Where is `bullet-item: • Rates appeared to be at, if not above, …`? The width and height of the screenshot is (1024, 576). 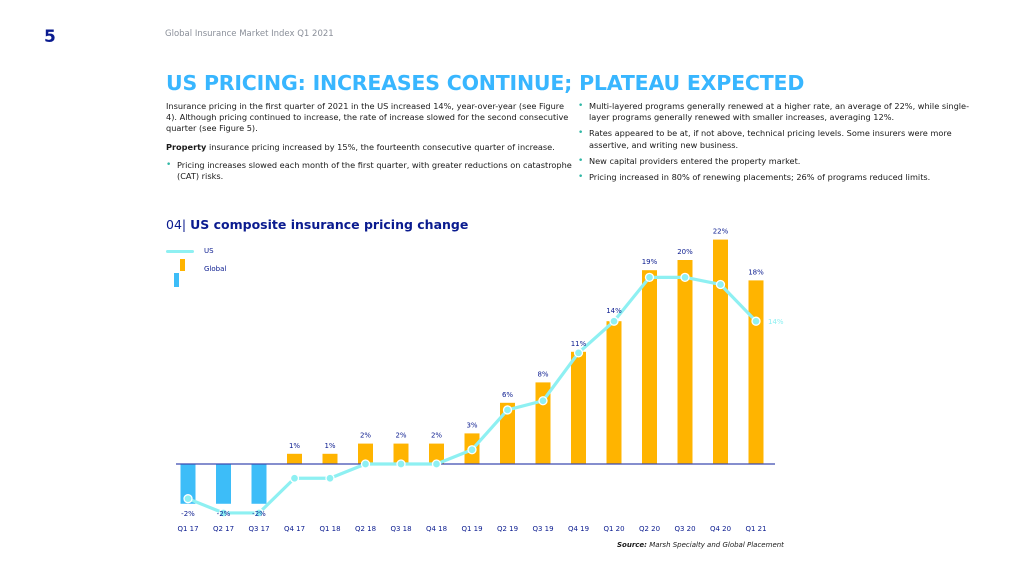
bullet-item: • Rates appeared to be at, if not above, … is located at coordinates (765, 139).